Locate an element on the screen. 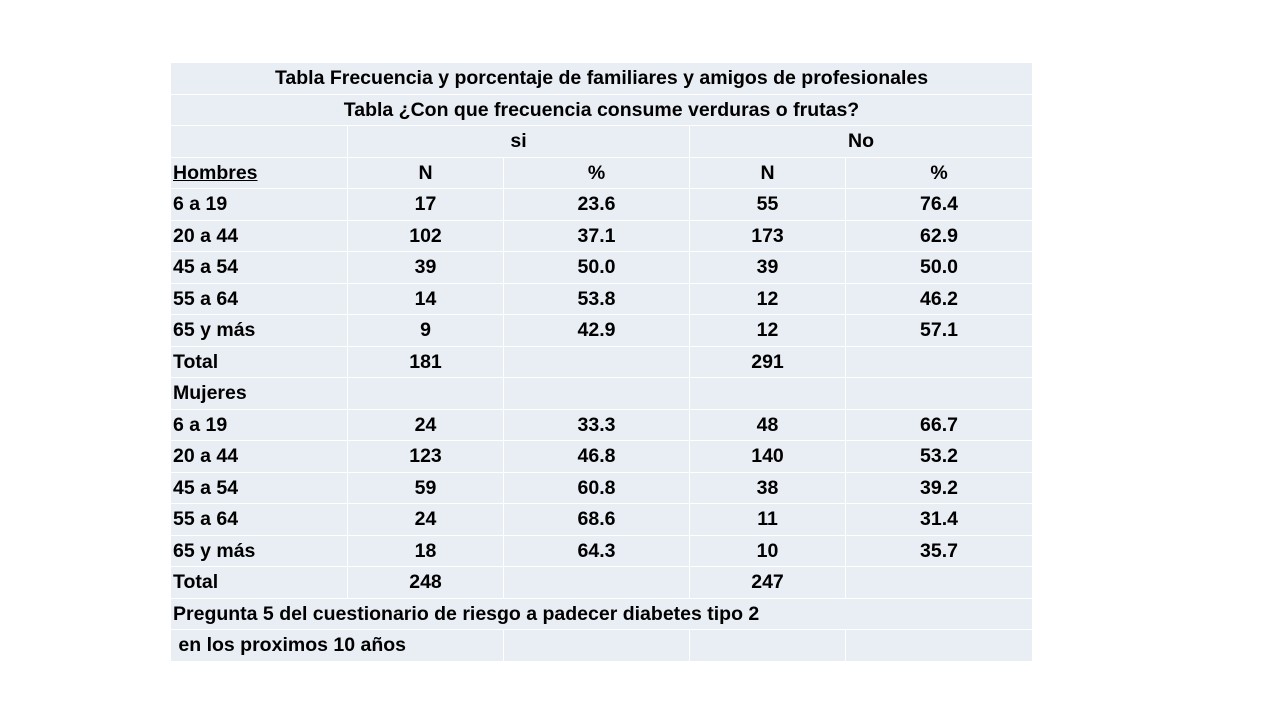 The width and height of the screenshot is (1280, 720). header-n-no: N is located at coordinates (767, 172).